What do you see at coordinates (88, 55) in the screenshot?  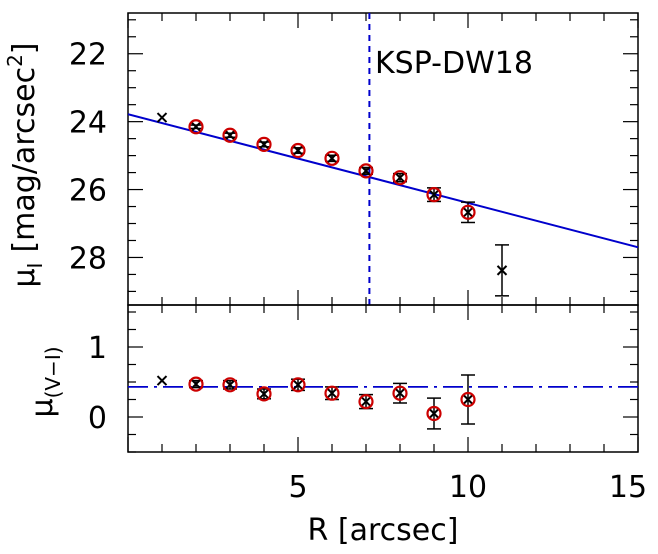 I see `top-y-tick-label: 22` at bounding box center [88, 55].